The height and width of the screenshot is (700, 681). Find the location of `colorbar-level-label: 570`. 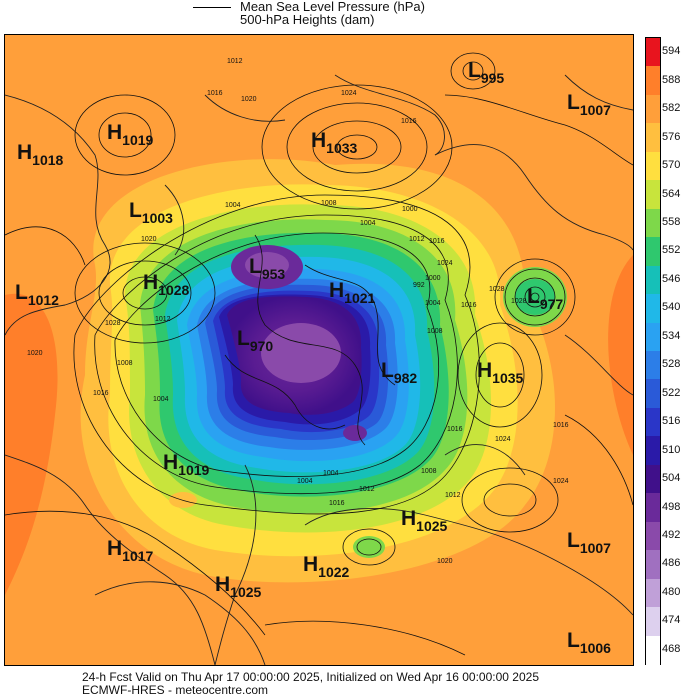

colorbar-level-label: 570 is located at coordinates (671, 165).